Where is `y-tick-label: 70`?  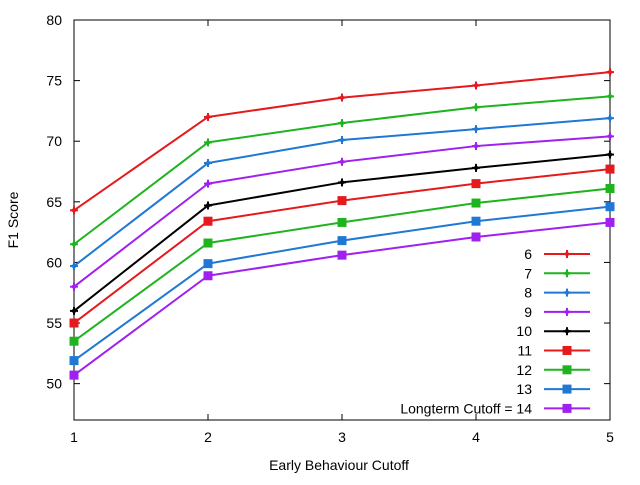 y-tick-label: 70 is located at coordinates (54, 141).